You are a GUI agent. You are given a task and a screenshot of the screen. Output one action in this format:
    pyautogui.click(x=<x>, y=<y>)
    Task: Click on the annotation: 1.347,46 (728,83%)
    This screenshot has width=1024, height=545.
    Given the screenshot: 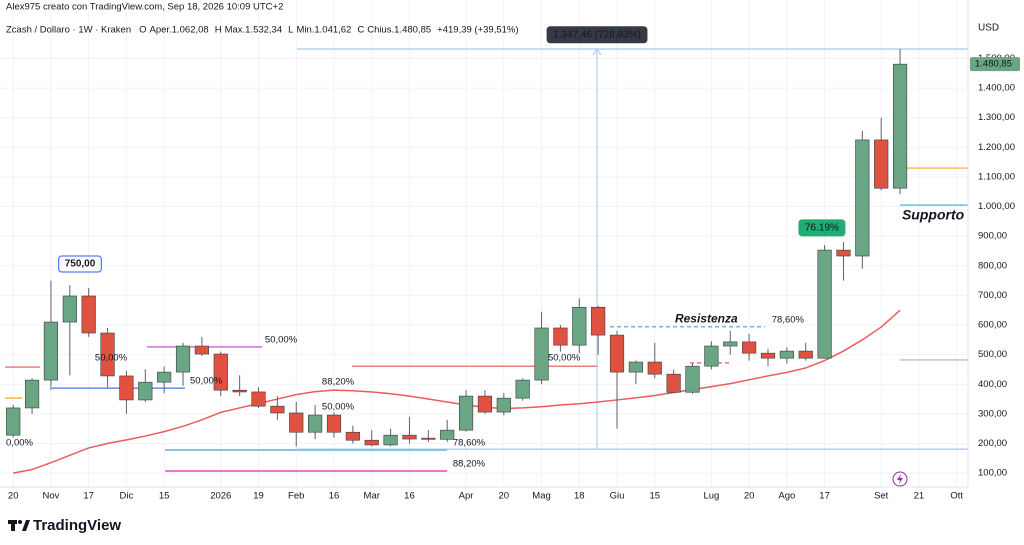 What is the action you would take?
    pyautogui.click(x=597, y=34)
    